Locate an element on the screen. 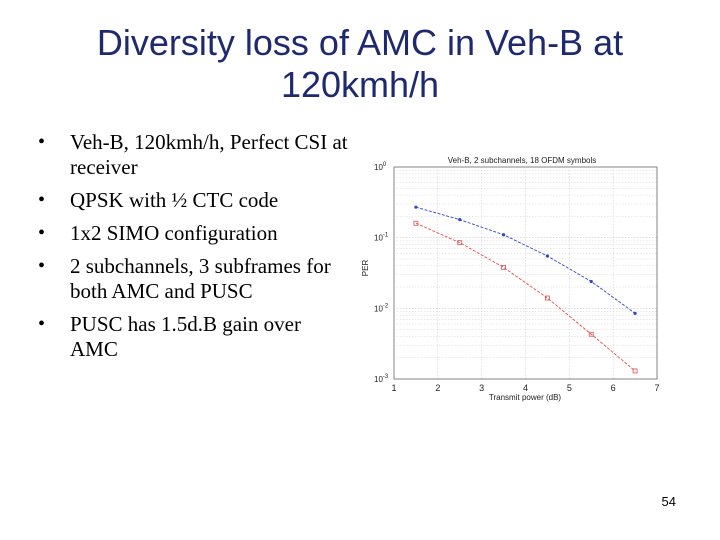  bullet-item-antenna-config: 1x2 SIMO configuration is located at coordinates (193, 233).